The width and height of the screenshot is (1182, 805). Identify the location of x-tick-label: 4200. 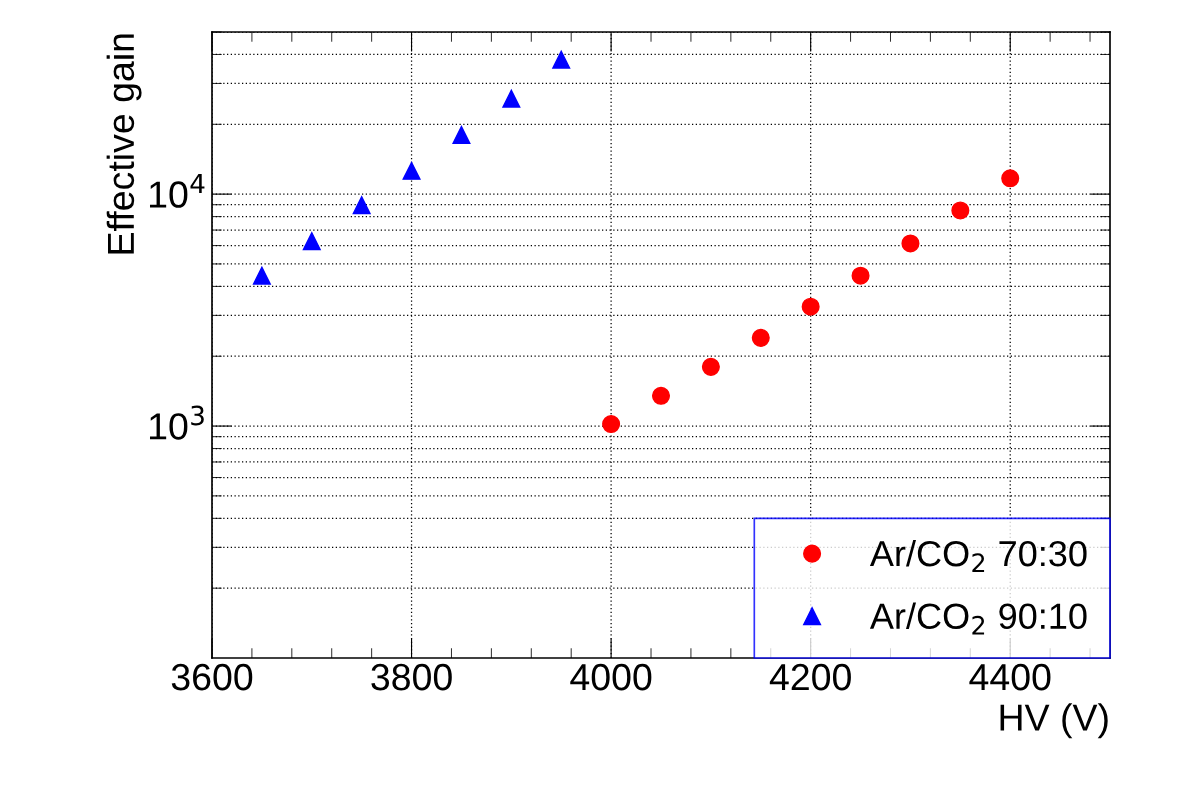
(810, 677).